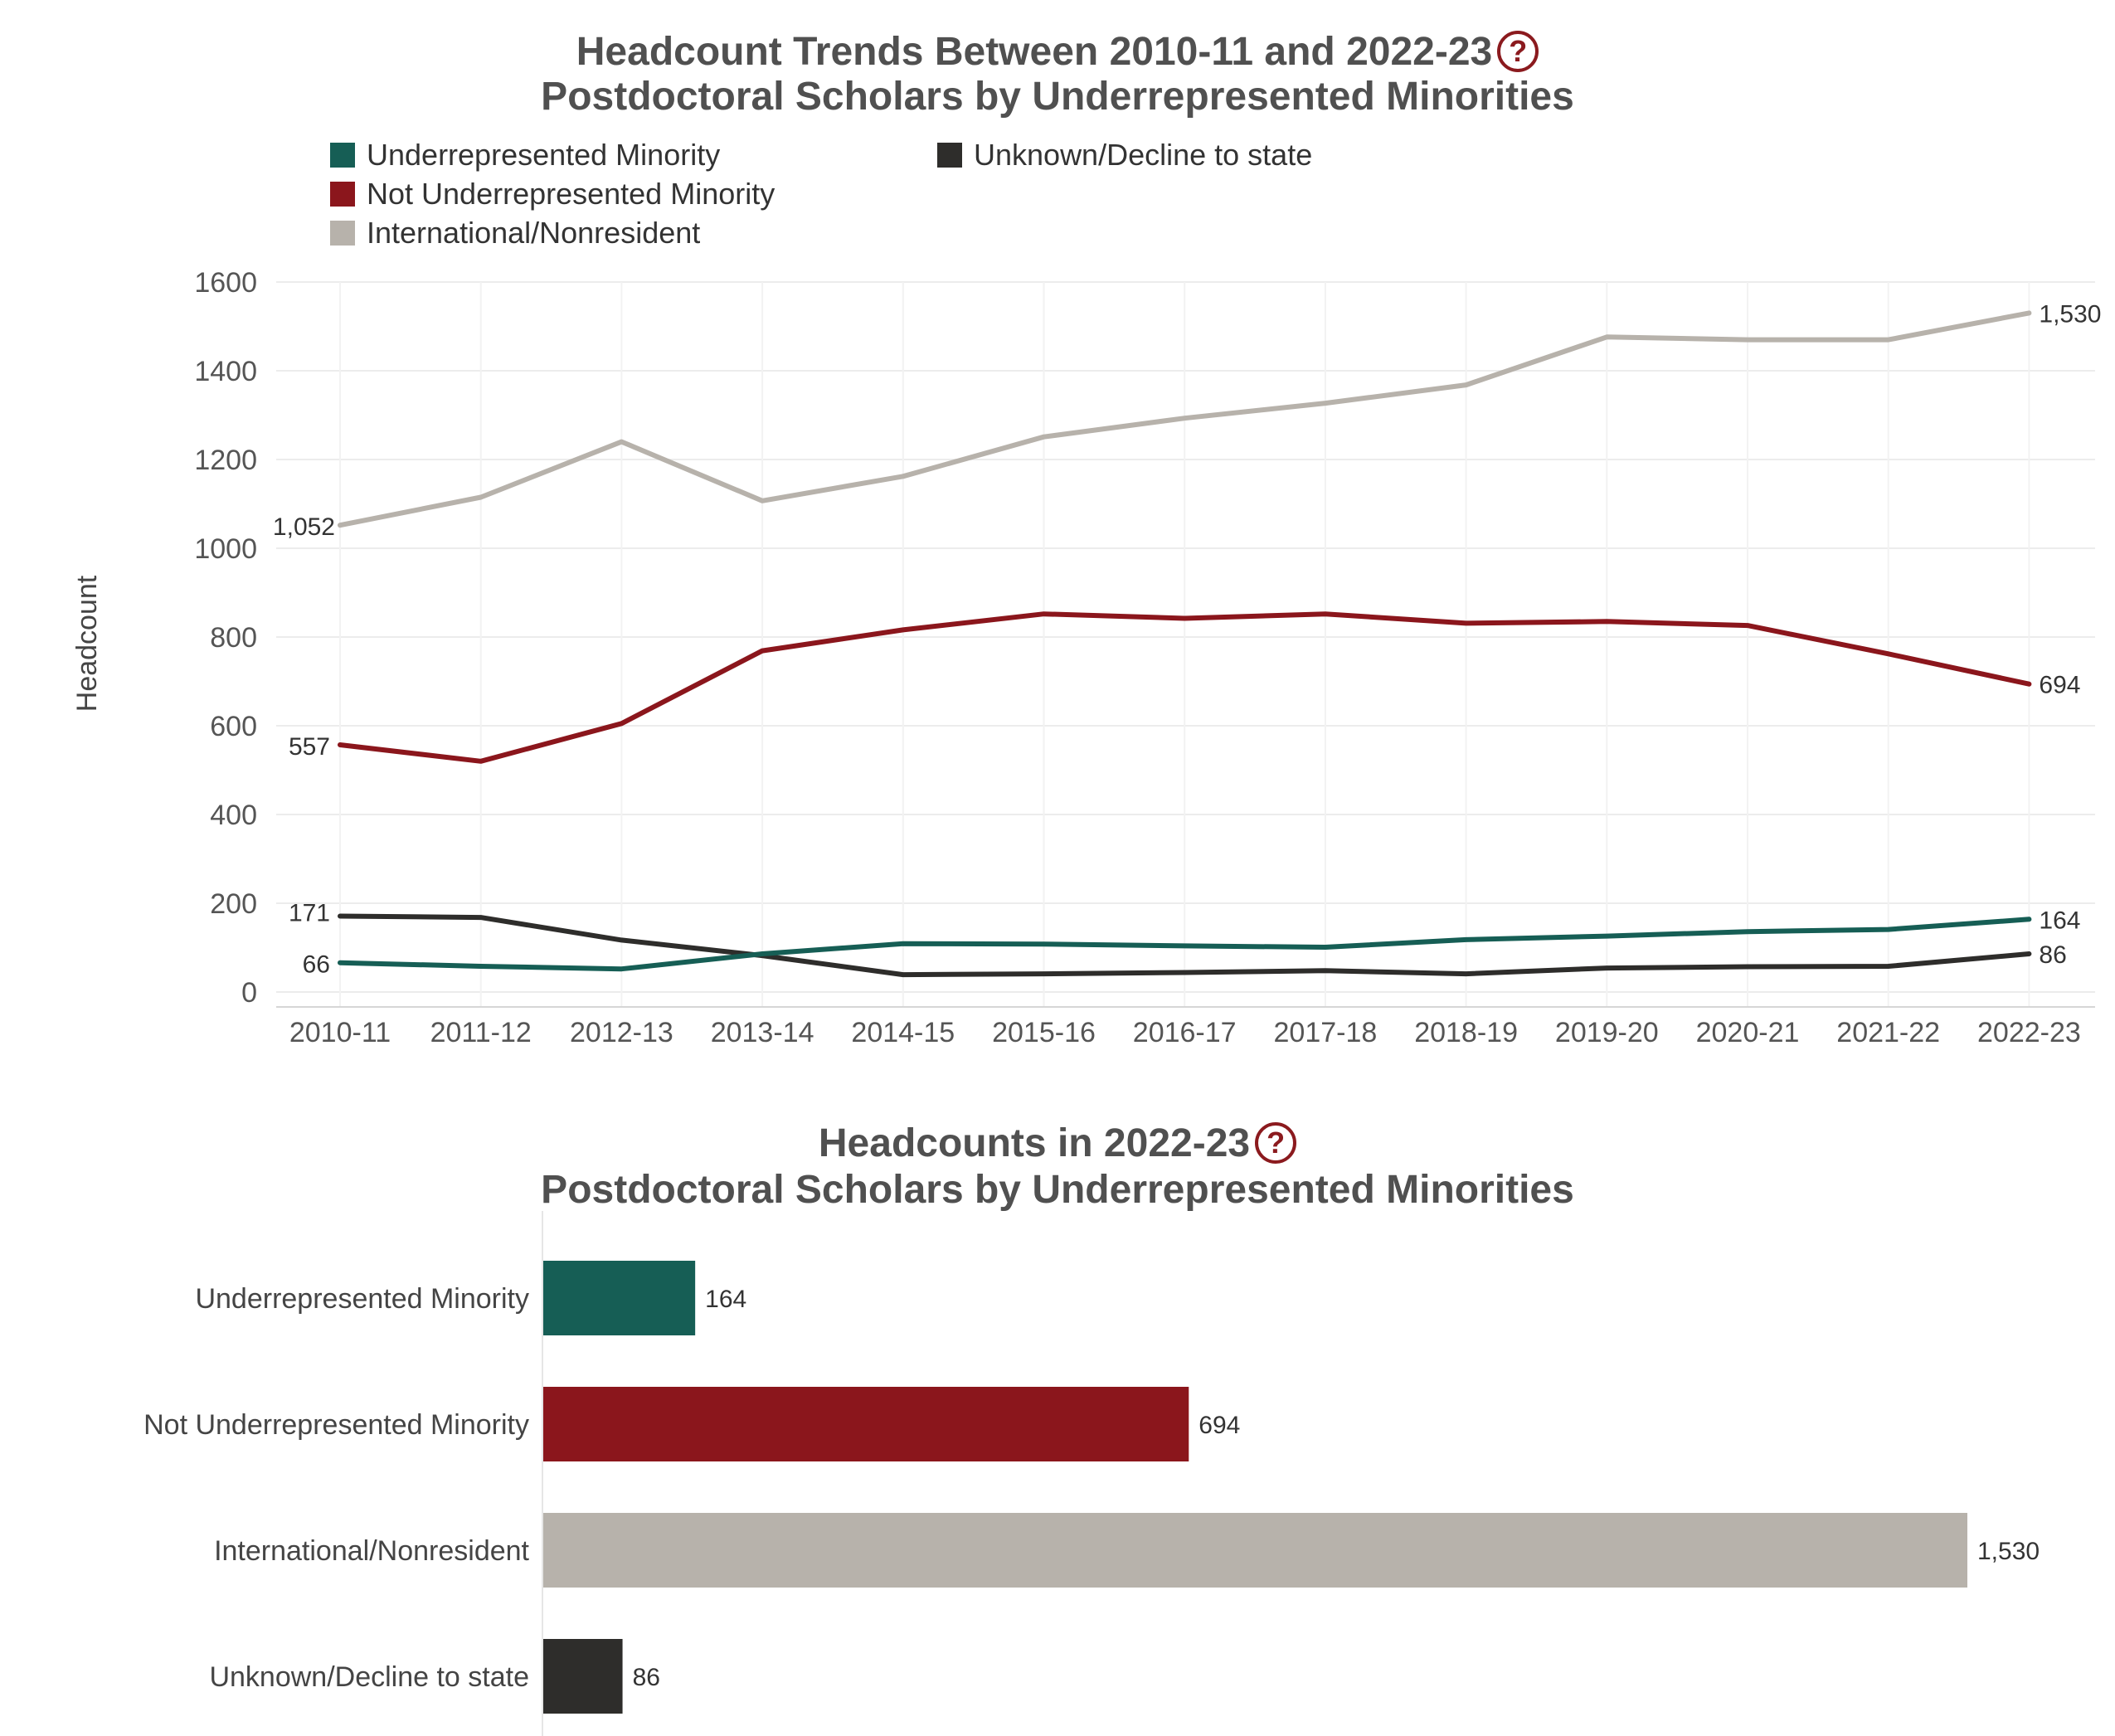  Describe the element at coordinates (2052, 955) in the screenshot. I see `series-end-label: 86` at that location.